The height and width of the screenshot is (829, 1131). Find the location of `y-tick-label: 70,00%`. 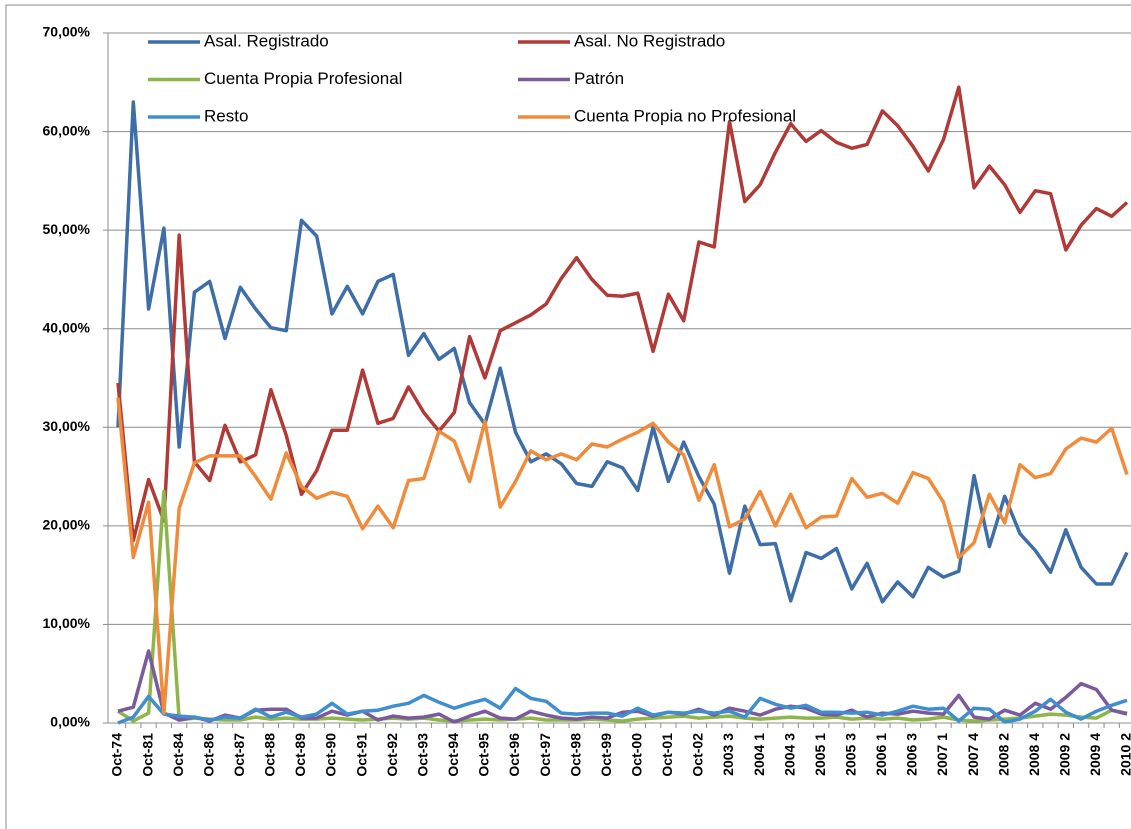

y-tick-label: 70,00% is located at coordinates (67, 32).